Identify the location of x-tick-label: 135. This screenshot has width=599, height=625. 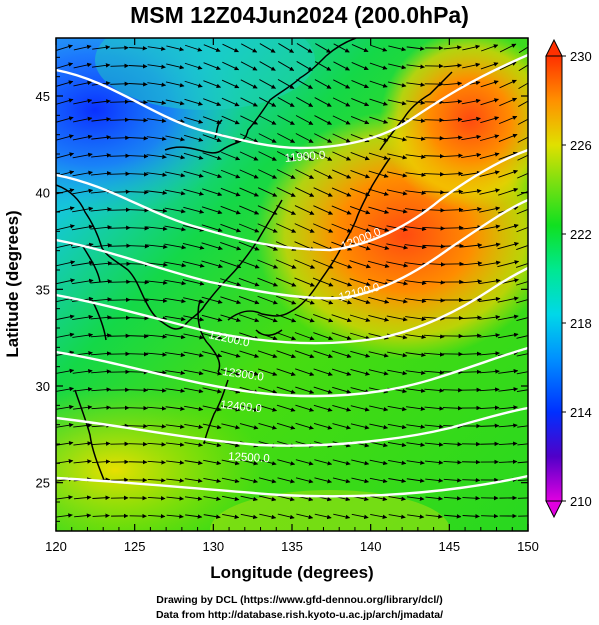
(292, 546).